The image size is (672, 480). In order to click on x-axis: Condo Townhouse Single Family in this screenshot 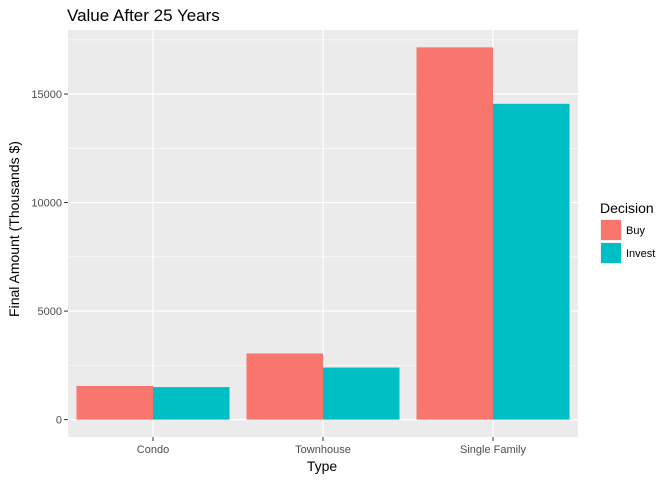, I will do `click(332, 446)`.